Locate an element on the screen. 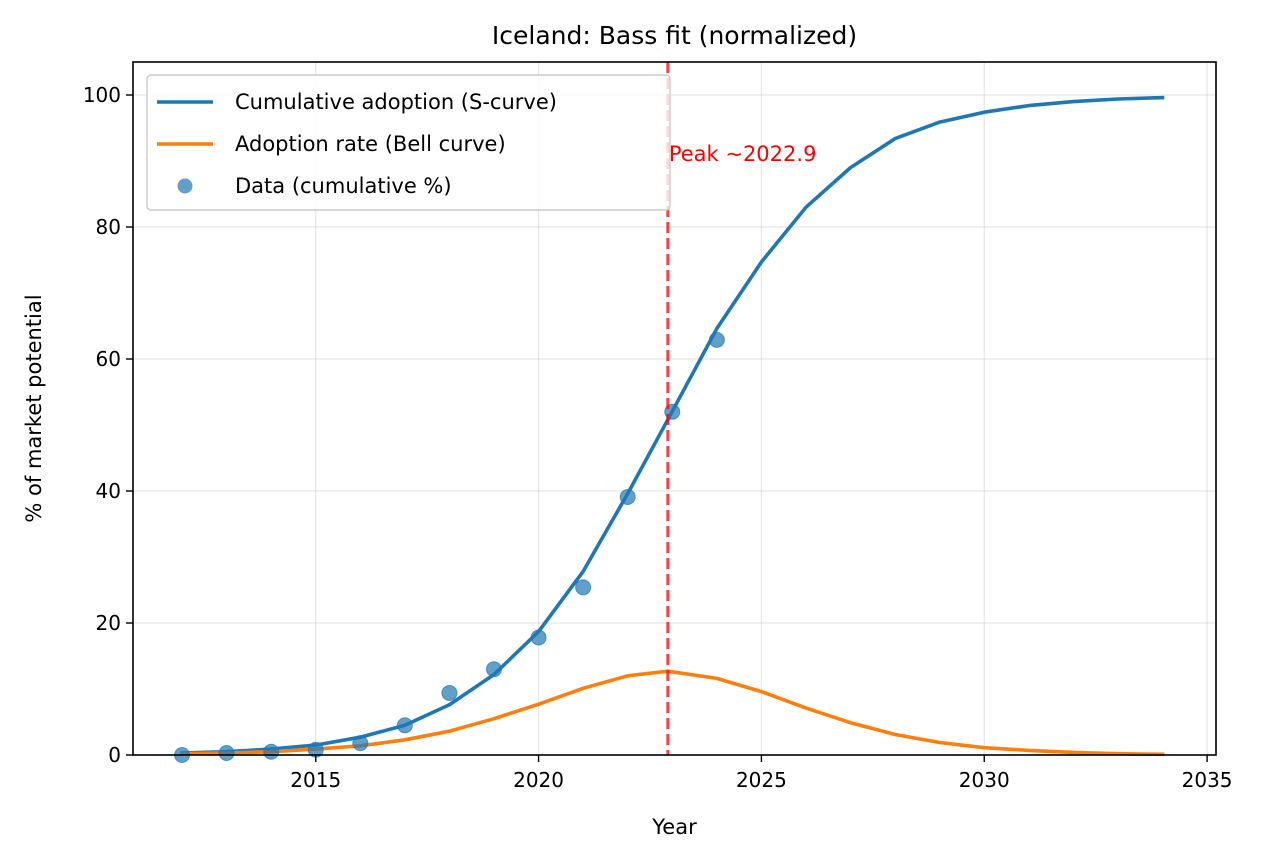  legend-box is located at coordinates (408, 142).